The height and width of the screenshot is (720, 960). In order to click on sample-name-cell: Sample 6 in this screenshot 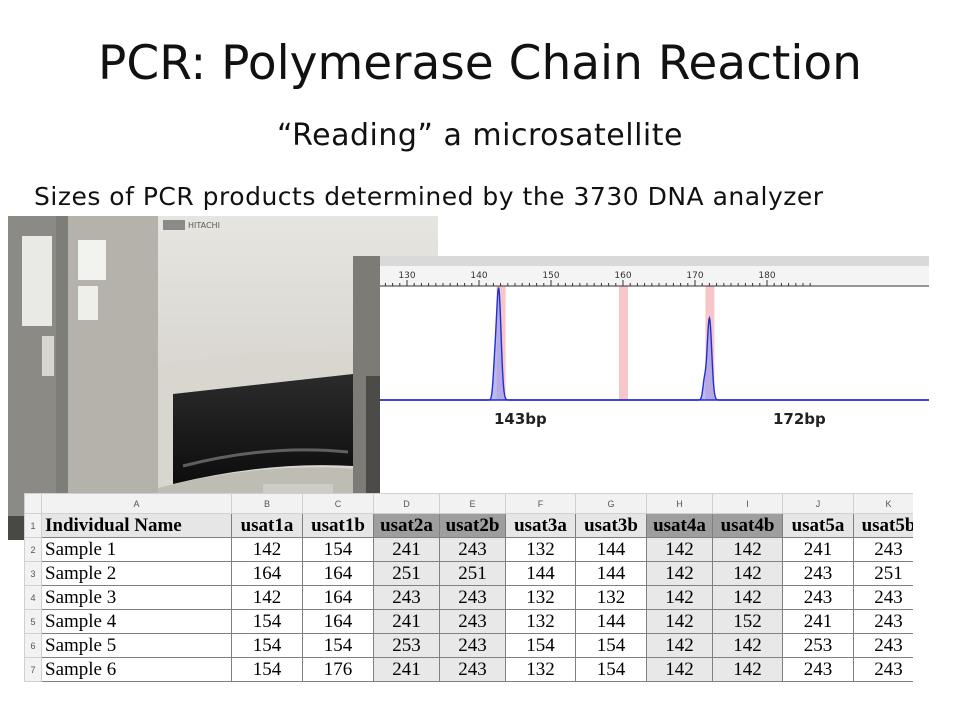, I will do `click(136, 669)`.